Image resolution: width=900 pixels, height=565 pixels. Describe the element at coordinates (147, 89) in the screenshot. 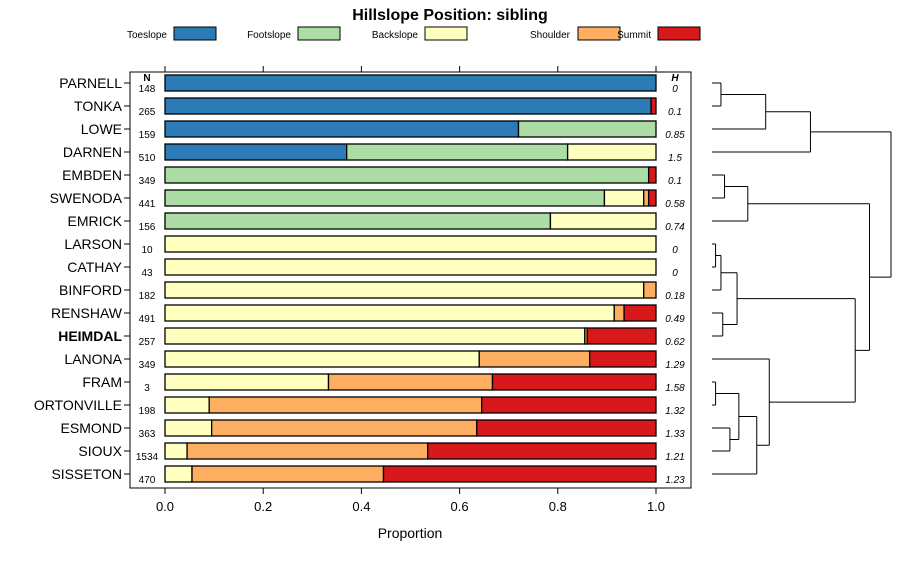

I see `n-value: 148` at that location.